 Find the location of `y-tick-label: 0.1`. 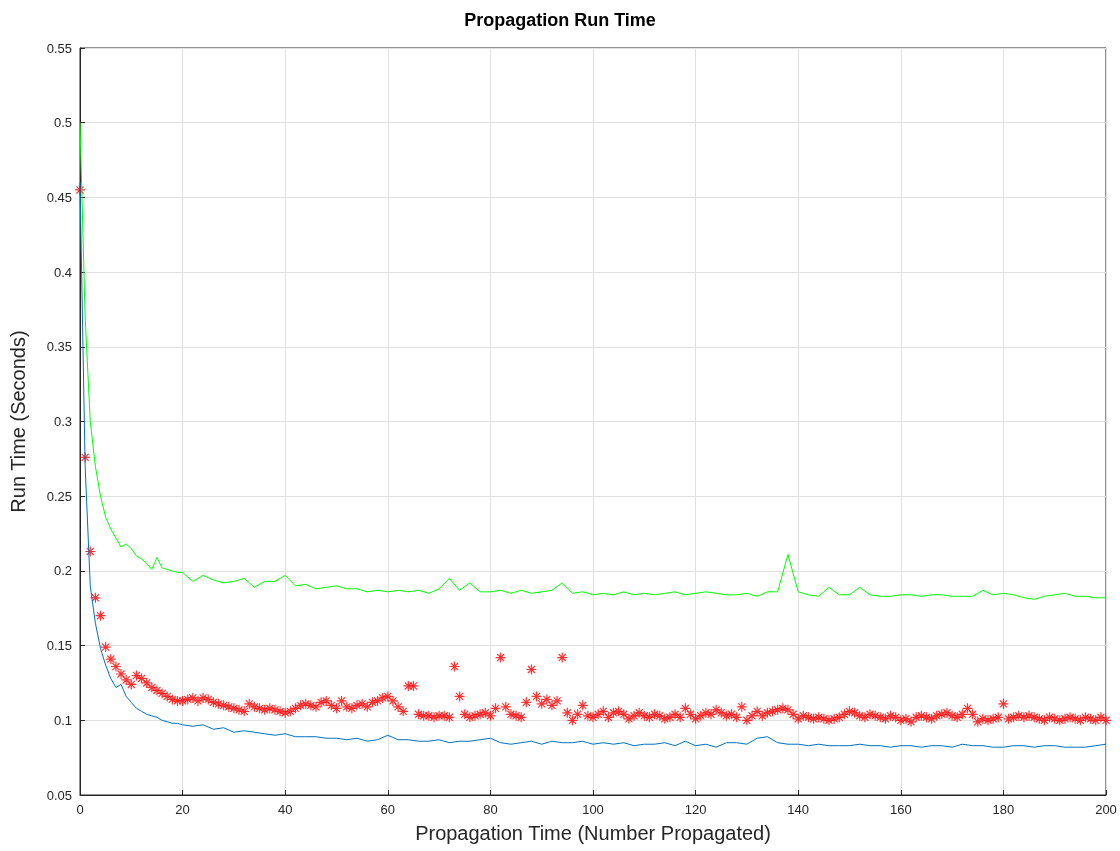

y-tick-label: 0.1 is located at coordinates (62, 720).